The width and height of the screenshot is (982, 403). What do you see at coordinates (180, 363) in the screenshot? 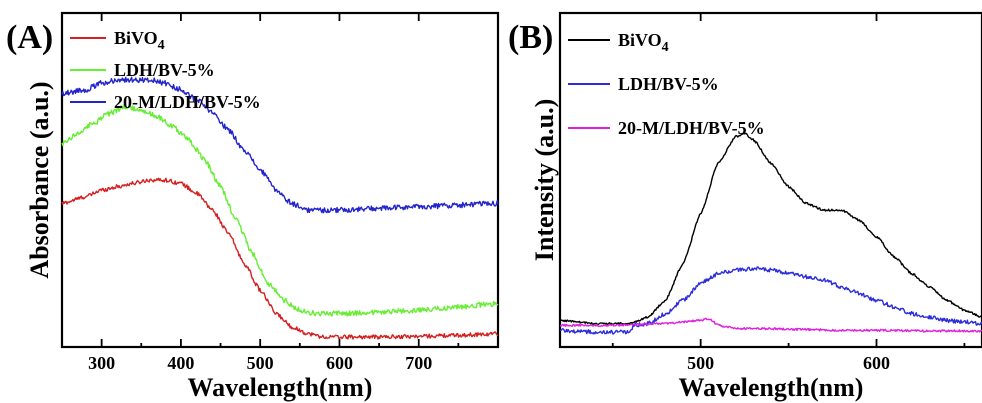
I see `x-tick-label: 400` at bounding box center [180, 363].